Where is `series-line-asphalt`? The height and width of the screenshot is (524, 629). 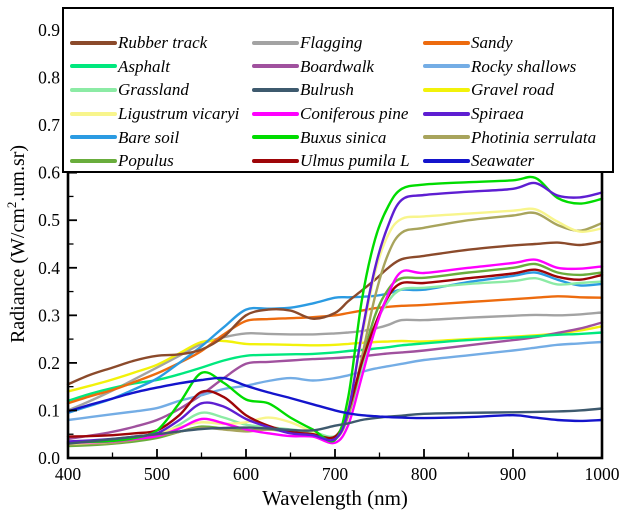 series-line-asphalt is located at coordinates (335, 367).